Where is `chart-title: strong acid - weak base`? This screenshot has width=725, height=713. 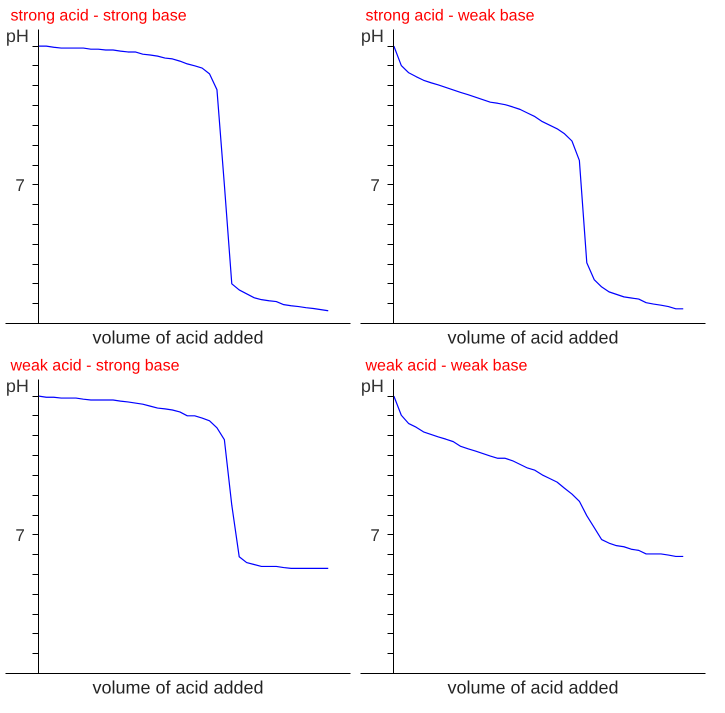
chart-title: strong acid - weak base is located at coordinates (450, 16).